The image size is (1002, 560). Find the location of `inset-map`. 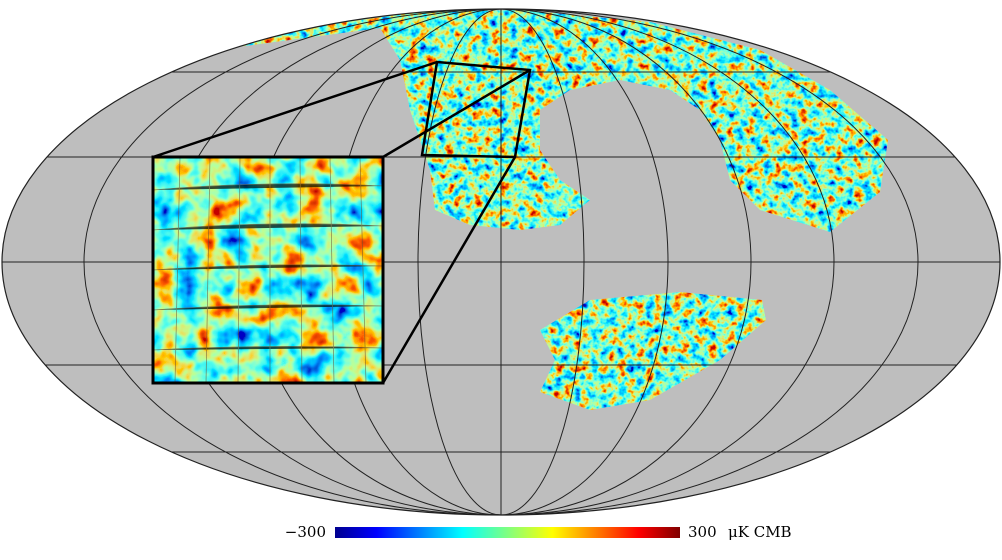

inset-map is located at coordinates (268, 270).